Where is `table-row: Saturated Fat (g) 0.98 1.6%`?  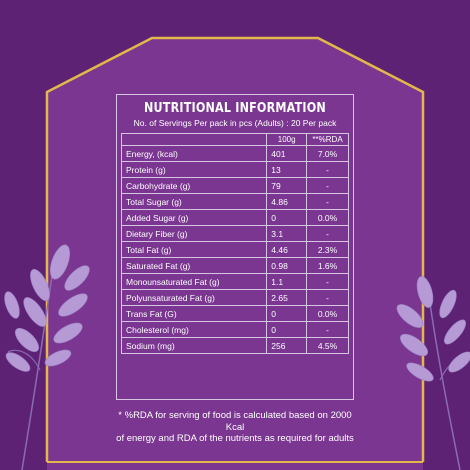
table-row: Saturated Fat (g) 0.98 1.6% is located at coordinates (234, 265).